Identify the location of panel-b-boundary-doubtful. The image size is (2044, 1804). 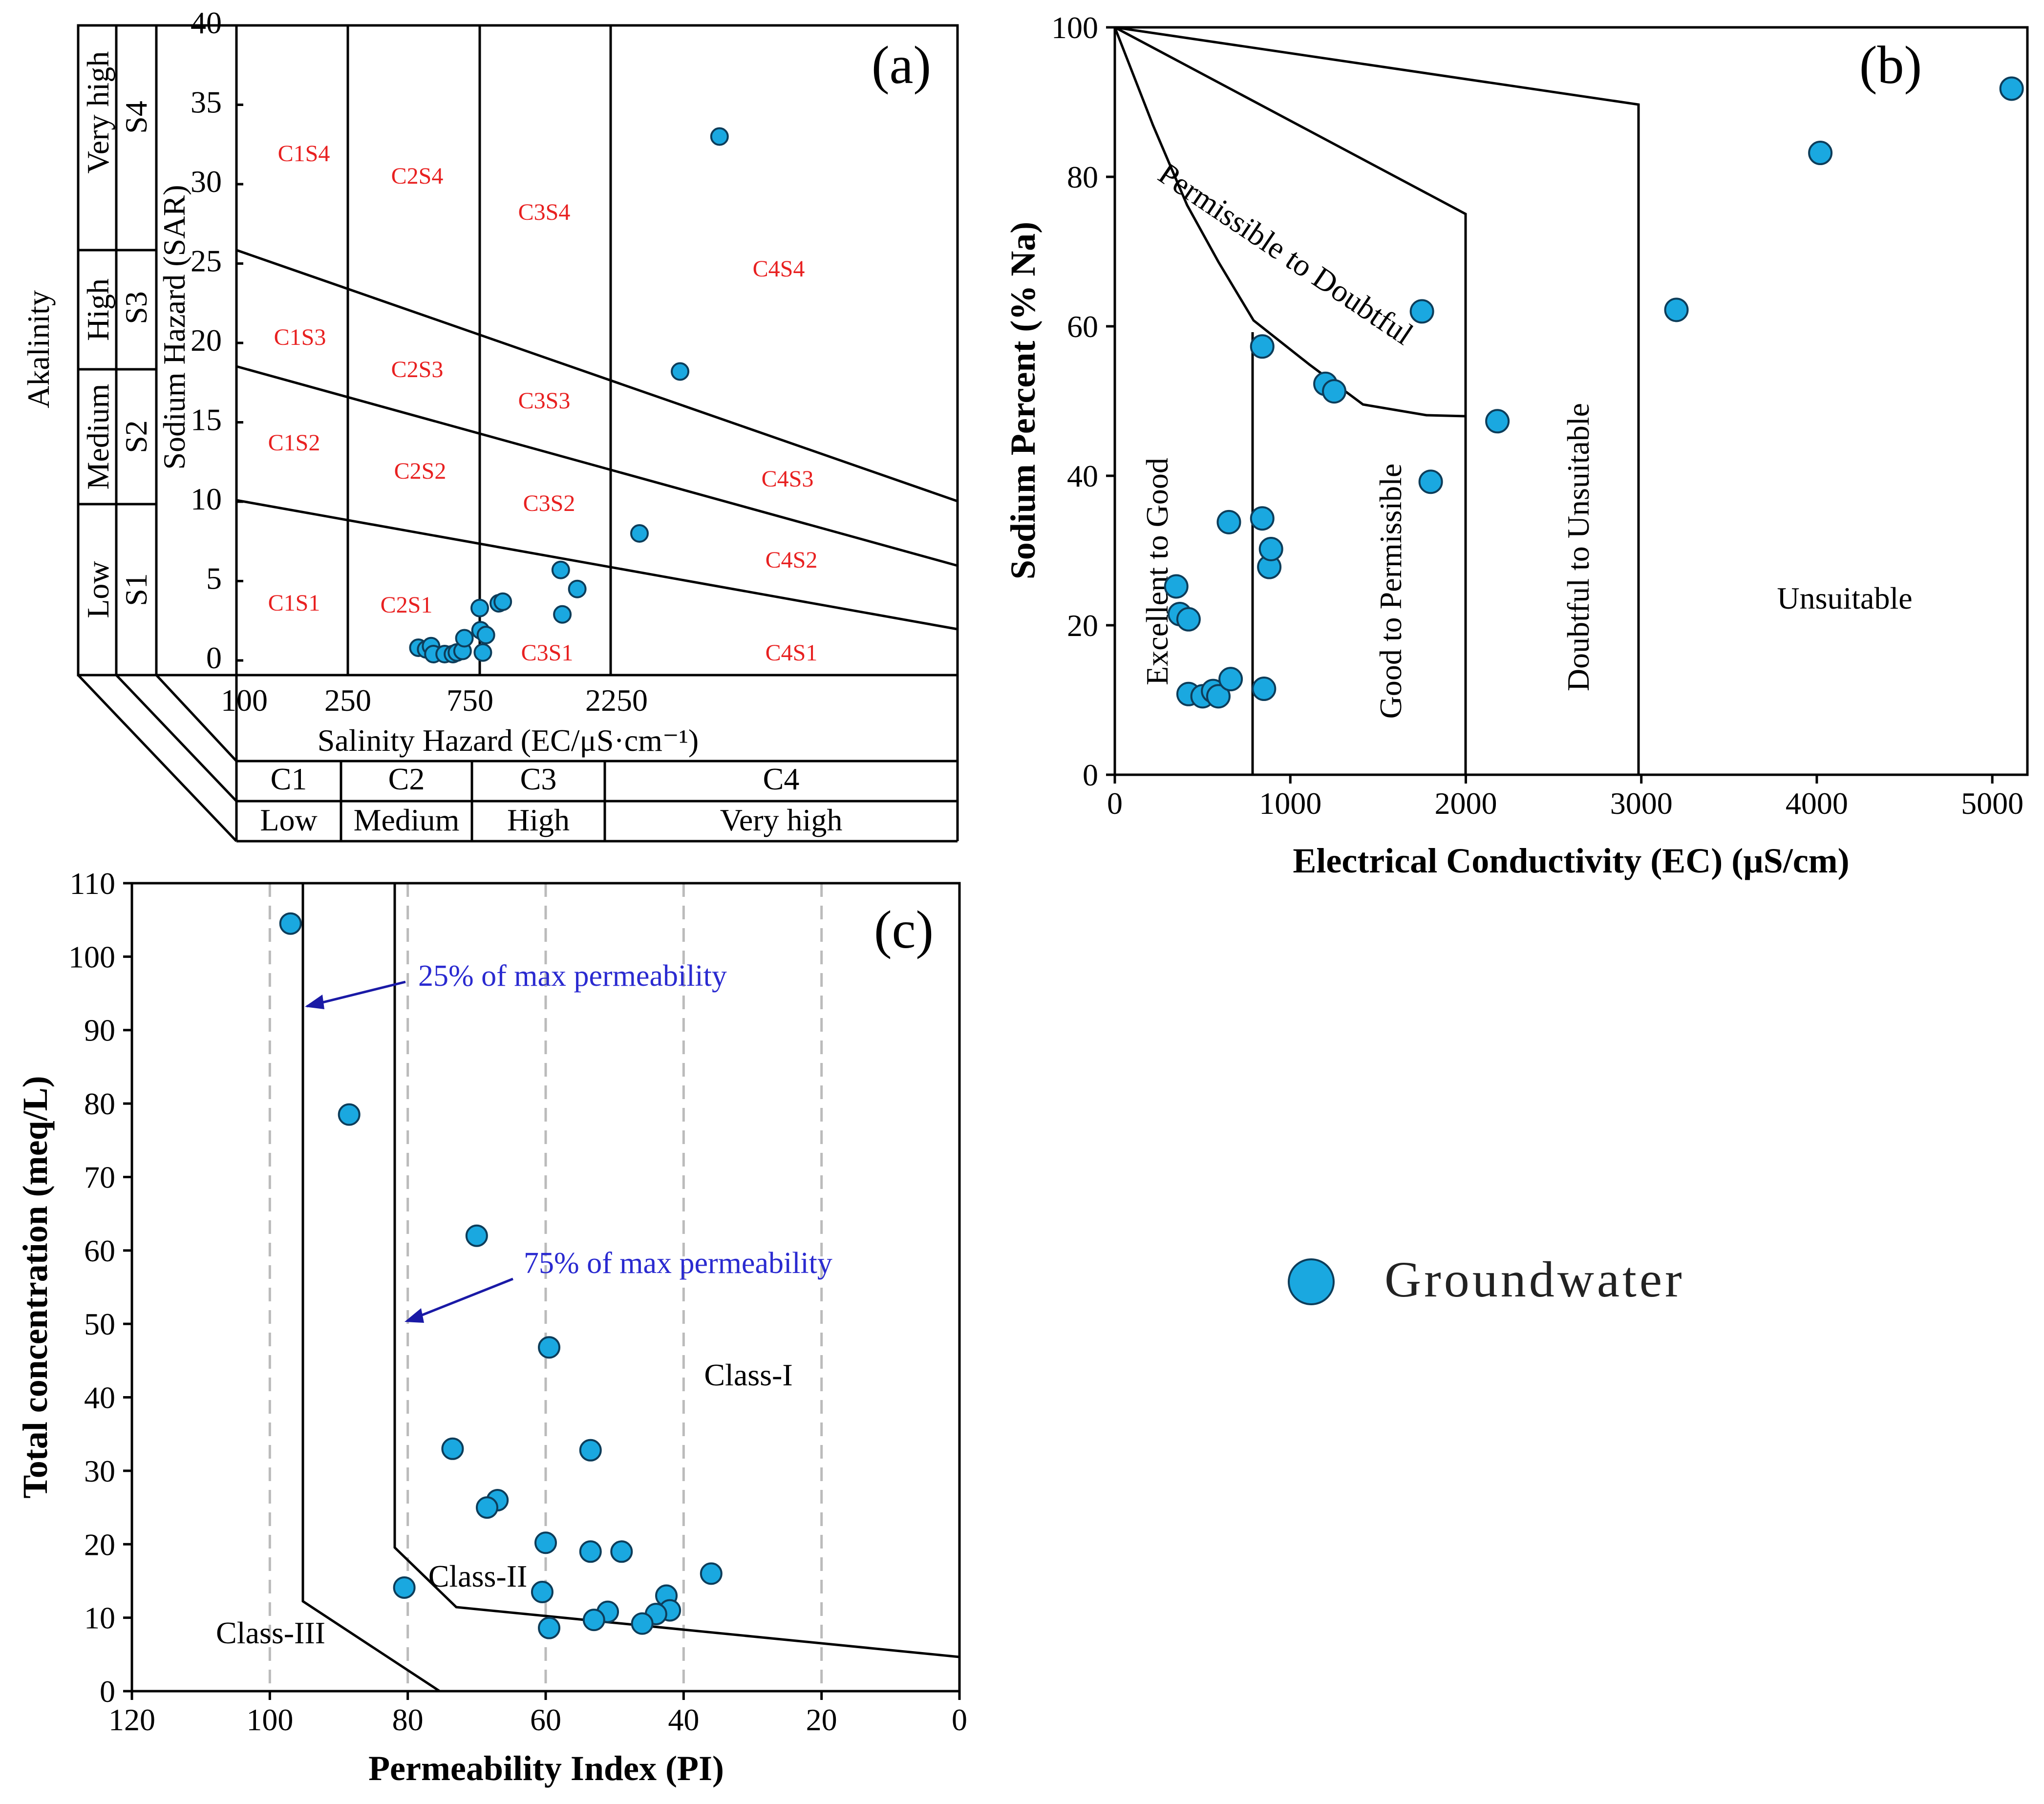
(1377, 400).